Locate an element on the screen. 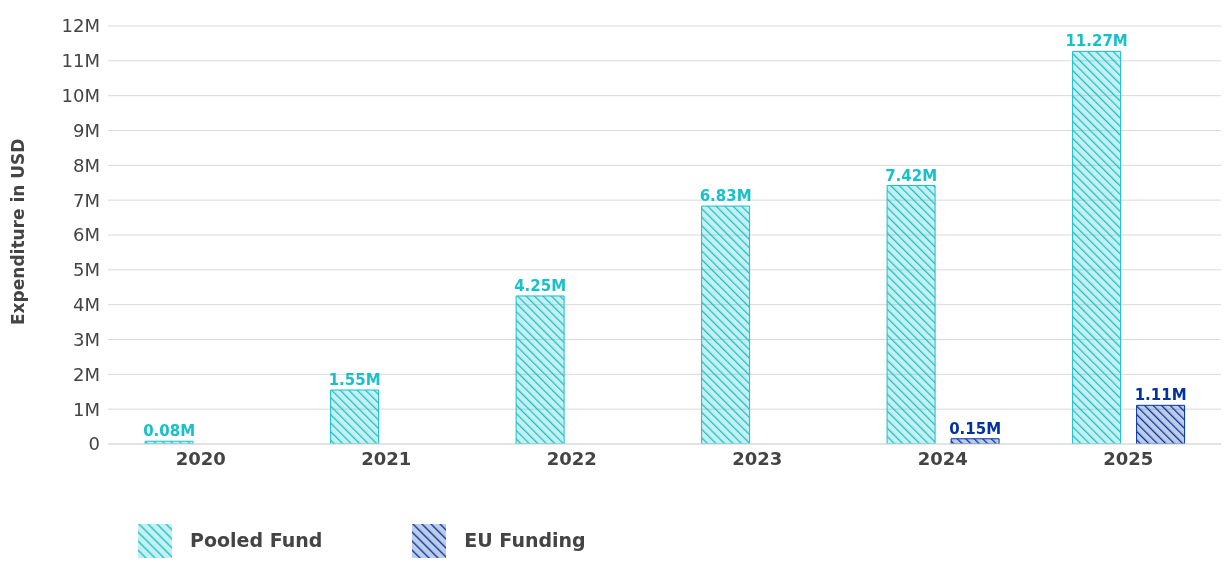  data-label: 7.42M is located at coordinates (911, 175).